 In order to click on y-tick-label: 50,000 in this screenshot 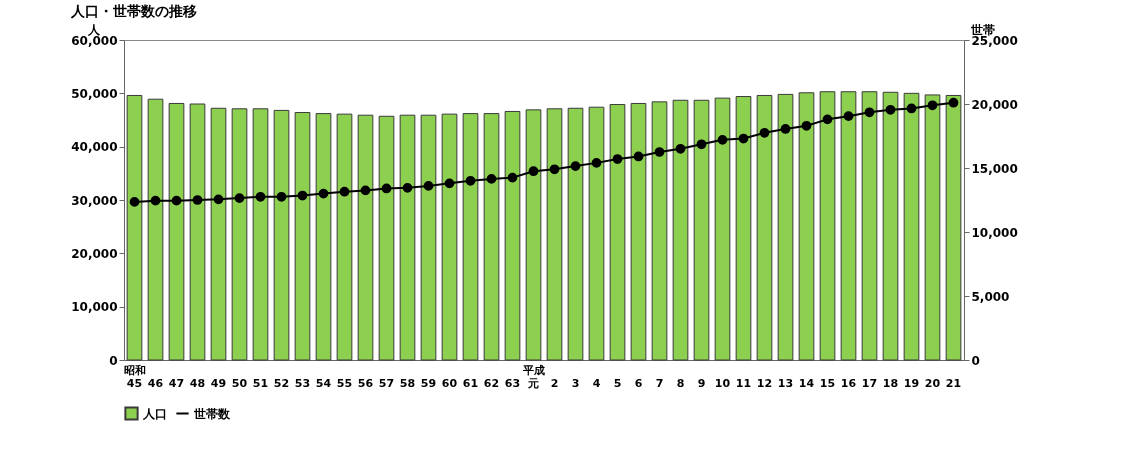, I will do `click(94, 93)`.